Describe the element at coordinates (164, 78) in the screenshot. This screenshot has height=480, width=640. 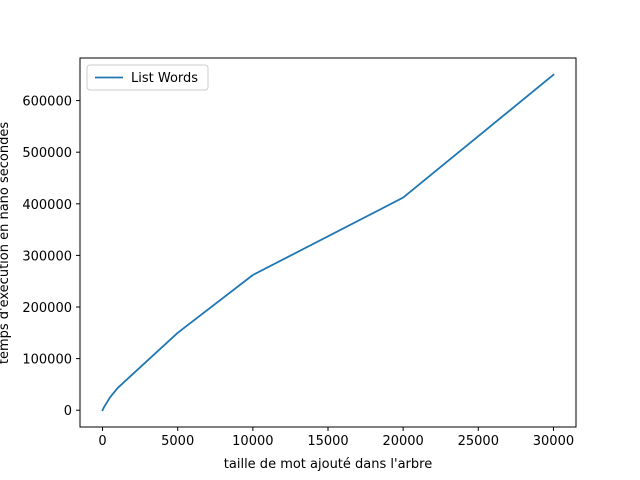
I see `legend-label: List Words` at that location.